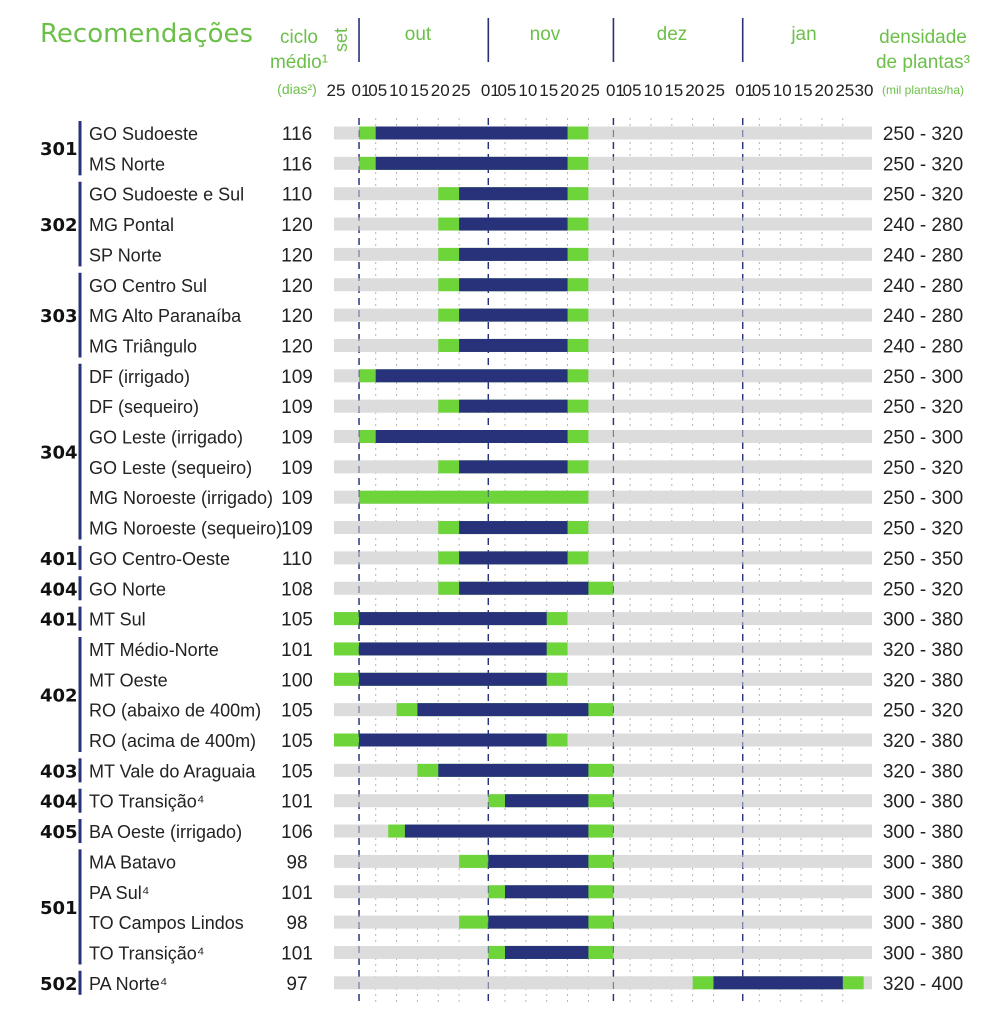 This screenshot has width=1000, height=1015. I want to click on region-label: PA Sul⁴, so click(119, 893).